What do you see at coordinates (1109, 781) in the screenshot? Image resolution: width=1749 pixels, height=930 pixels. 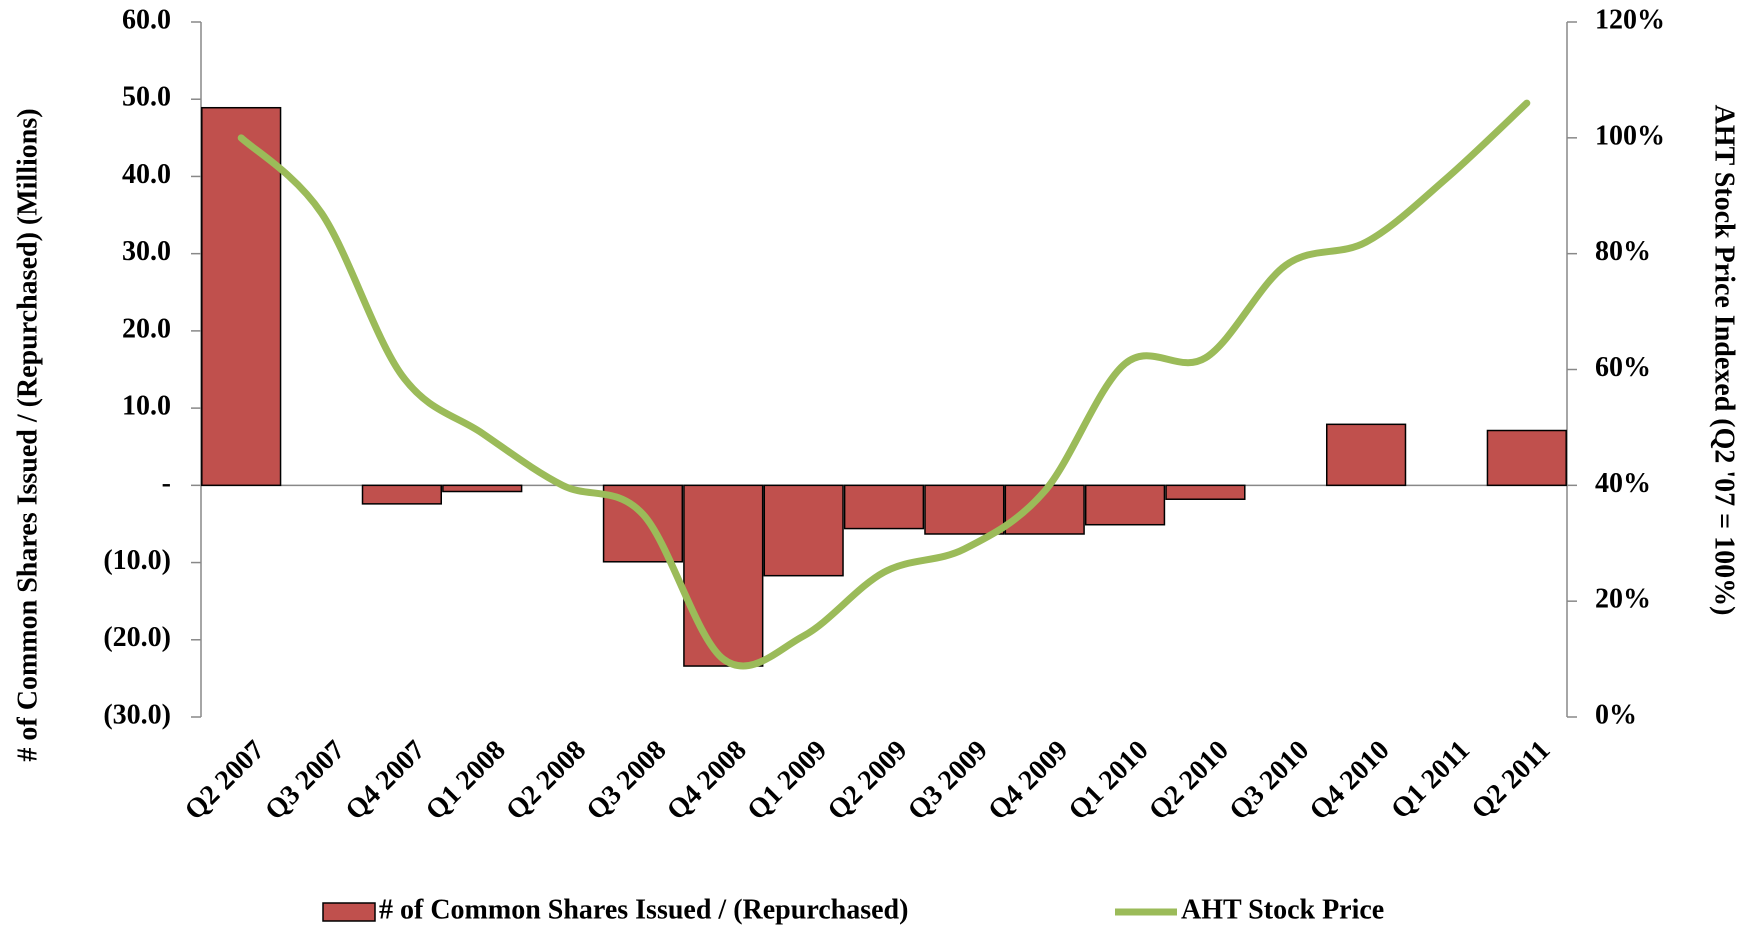 I see `x-tick-label: Q1 2010` at bounding box center [1109, 781].